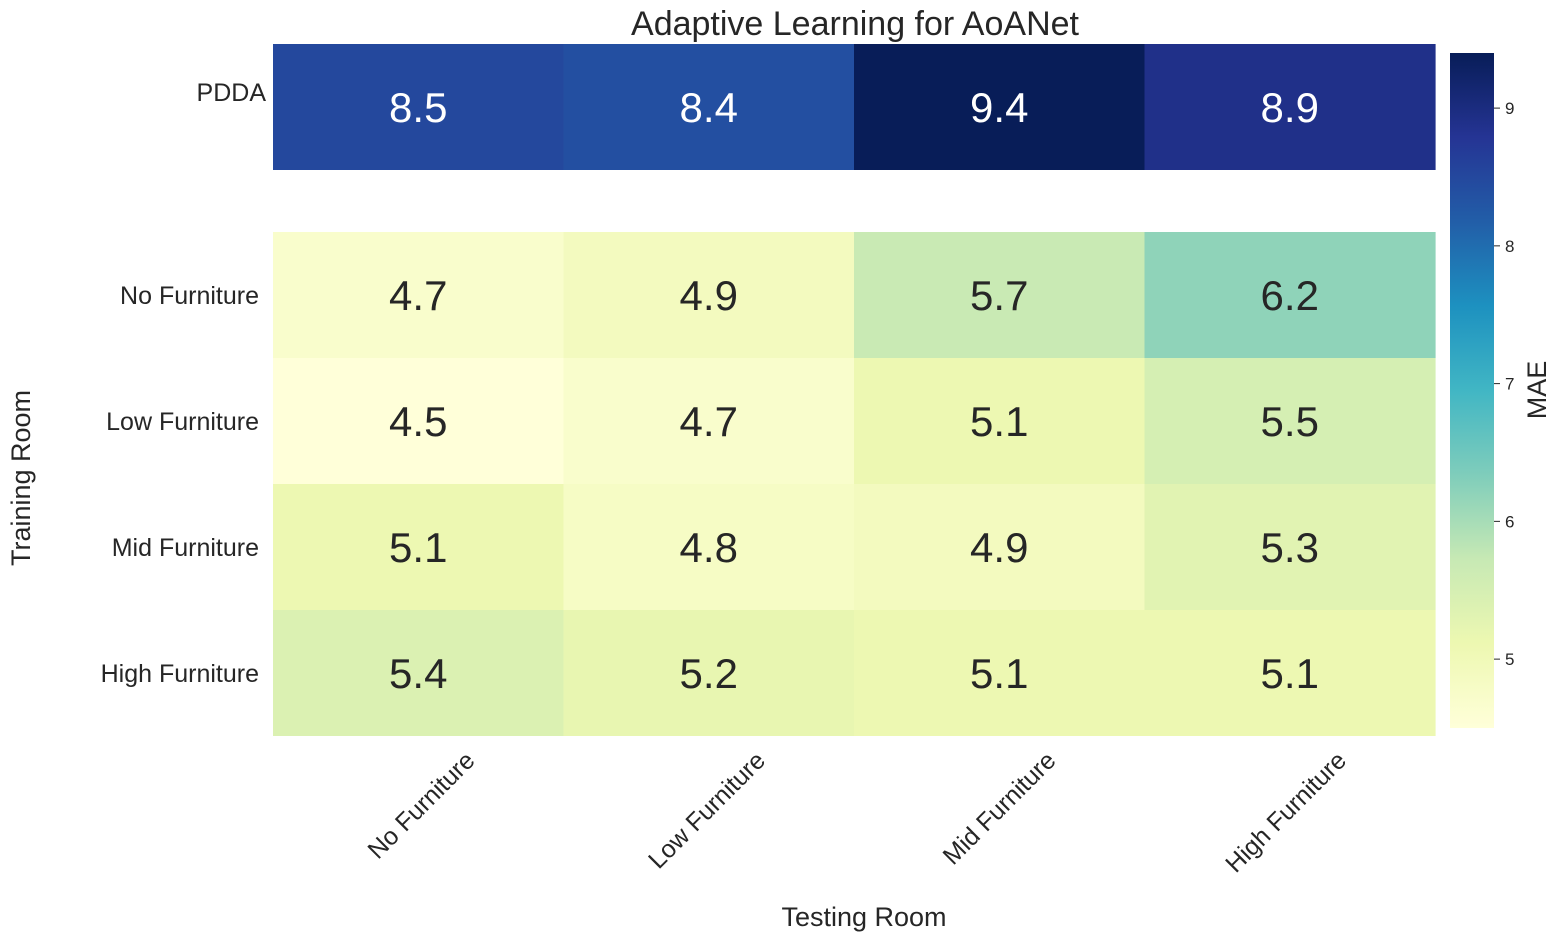 The width and height of the screenshot is (1560, 942). I want to click on cell-value-label: 4.5, so click(418, 421).